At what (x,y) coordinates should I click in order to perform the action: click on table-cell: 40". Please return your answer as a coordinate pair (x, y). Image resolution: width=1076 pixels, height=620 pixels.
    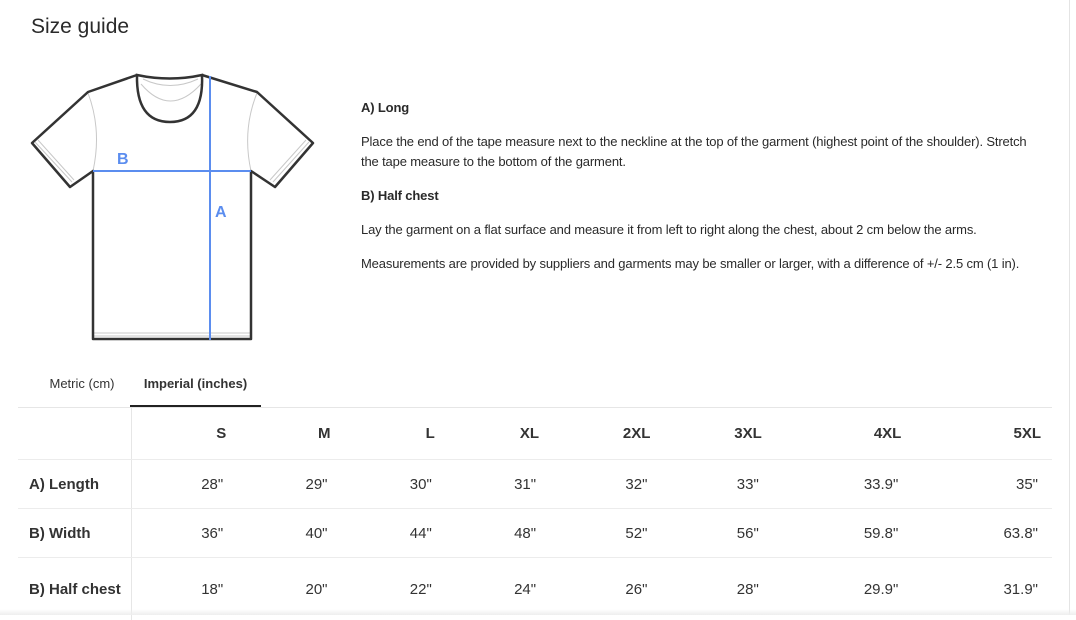
    Looking at the image, I should click on (289, 533).